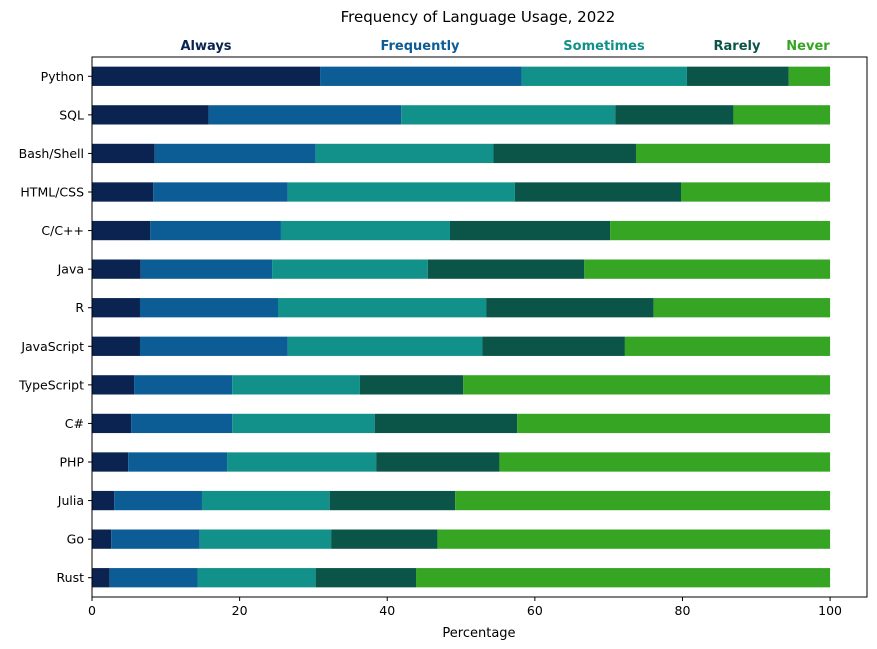 Image resolution: width=877 pixels, height=649 pixels. I want to click on legend: Always Frequently Sometimes Rarely Never, so click(505, 46).